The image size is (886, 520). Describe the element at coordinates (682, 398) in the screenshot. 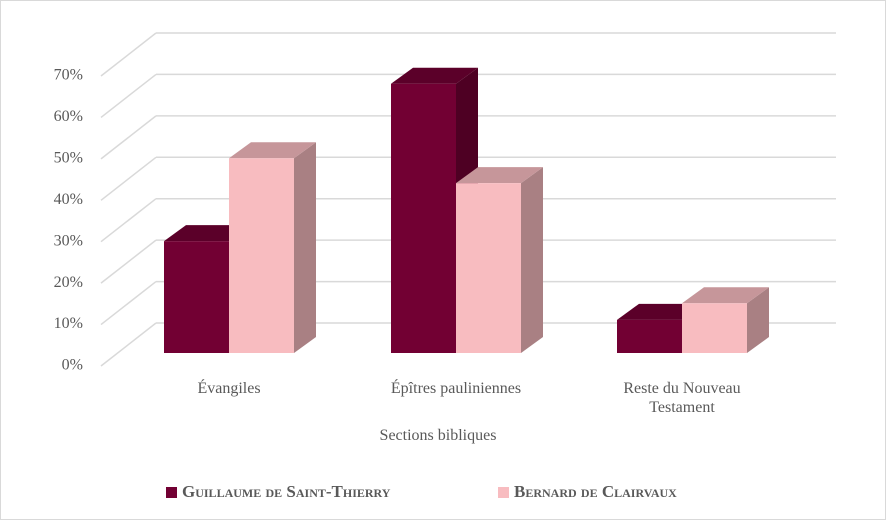

I see `x-tick-label: Reste du Nouveau Testament` at that location.